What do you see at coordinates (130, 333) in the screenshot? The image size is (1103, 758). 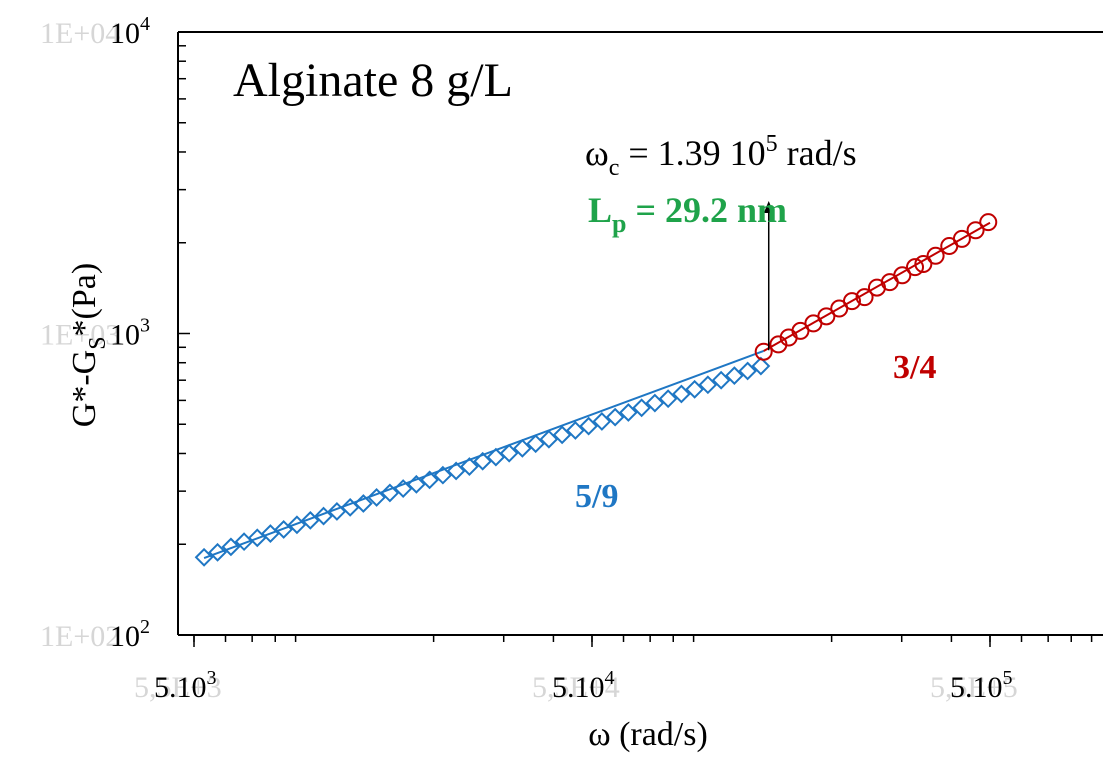 I see `y-tick-label: 10³` at bounding box center [130, 333].